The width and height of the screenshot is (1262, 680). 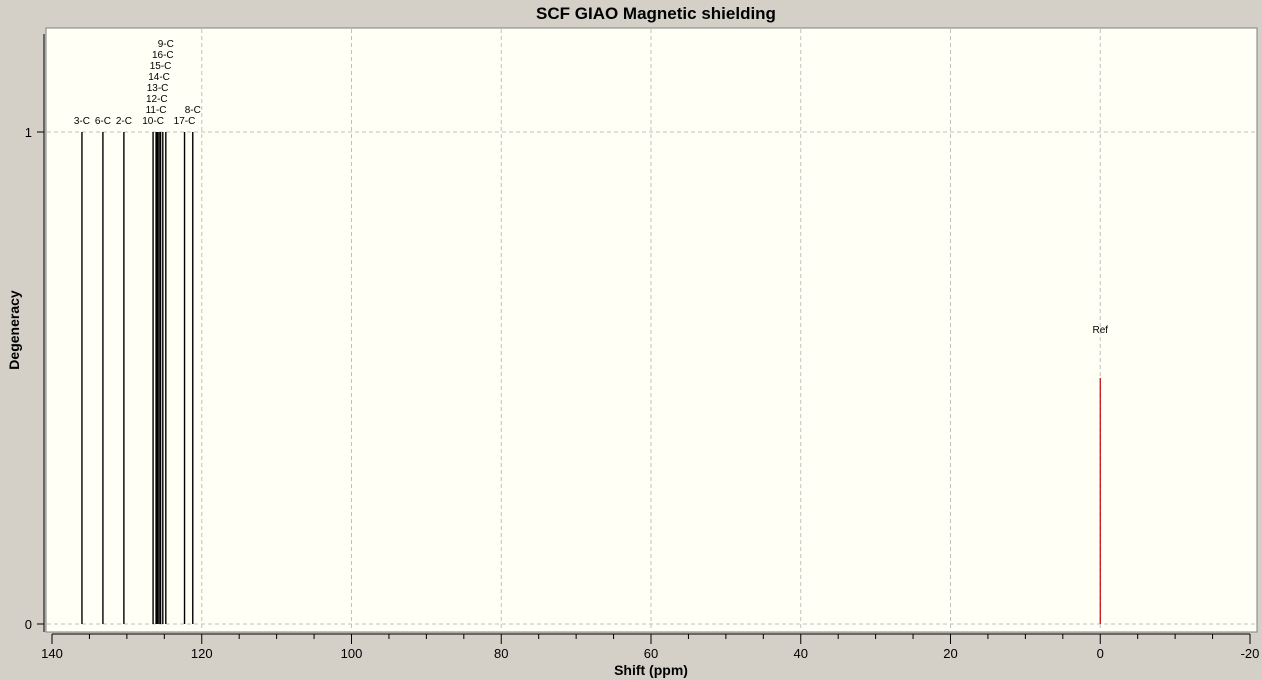 What do you see at coordinates (153, 121) in the screenshot?
I see `peak-label: 10-C` at bounding box center [153, 121].